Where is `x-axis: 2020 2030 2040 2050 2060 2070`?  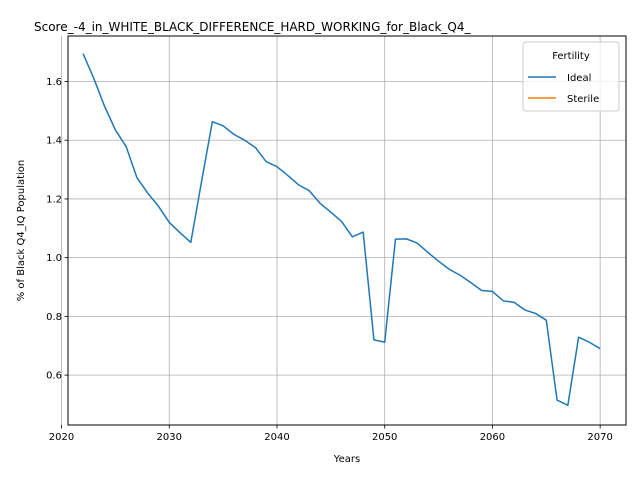
x-axis: 2020 2030 2040 2050 2060 2070 is located at coordinates (331, 434).